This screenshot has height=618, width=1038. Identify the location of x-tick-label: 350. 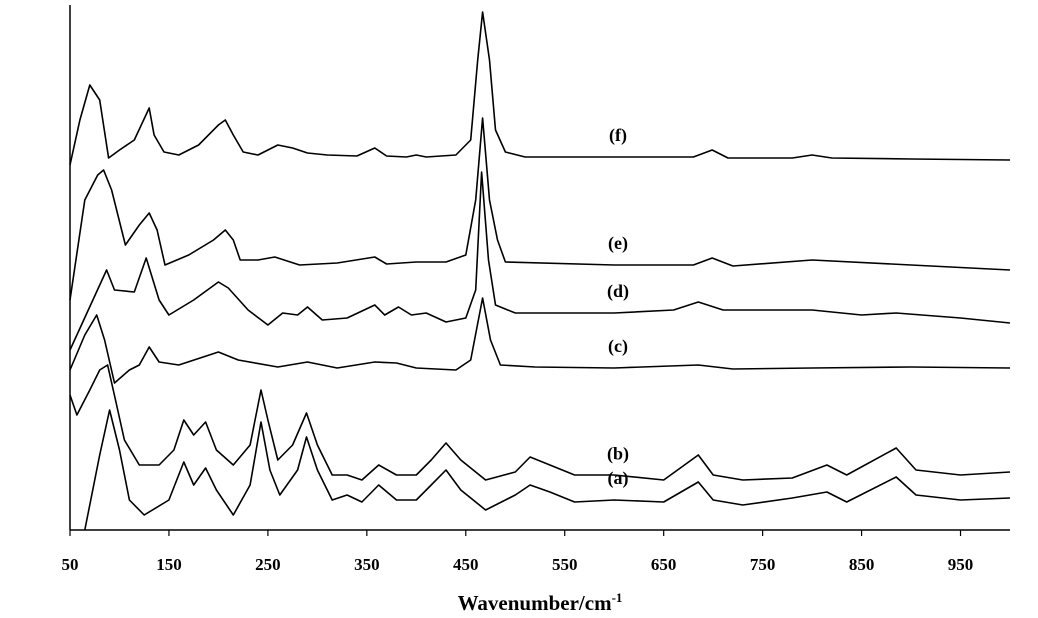
(367, 564).